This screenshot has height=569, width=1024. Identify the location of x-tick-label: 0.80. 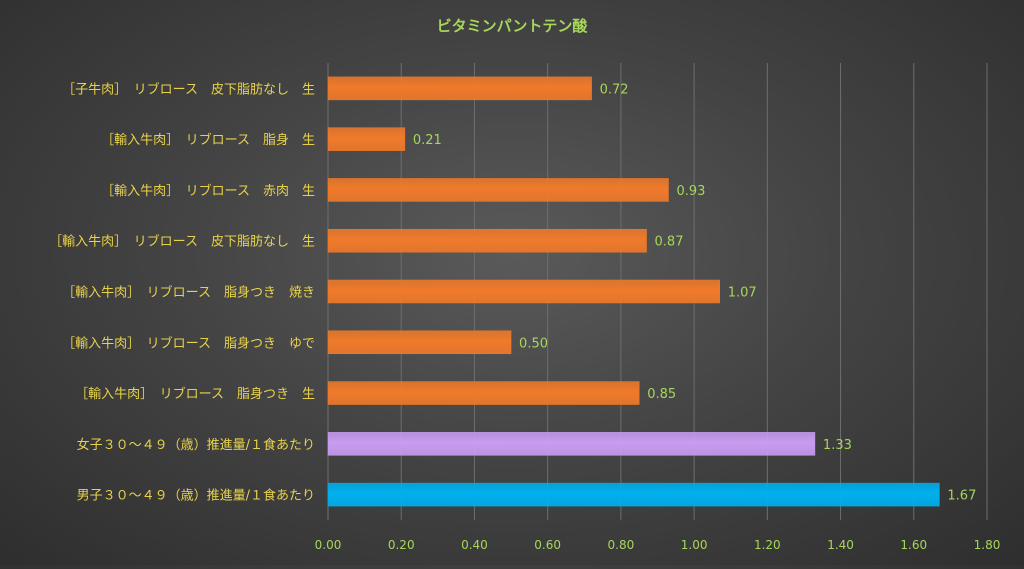
(621, 545).